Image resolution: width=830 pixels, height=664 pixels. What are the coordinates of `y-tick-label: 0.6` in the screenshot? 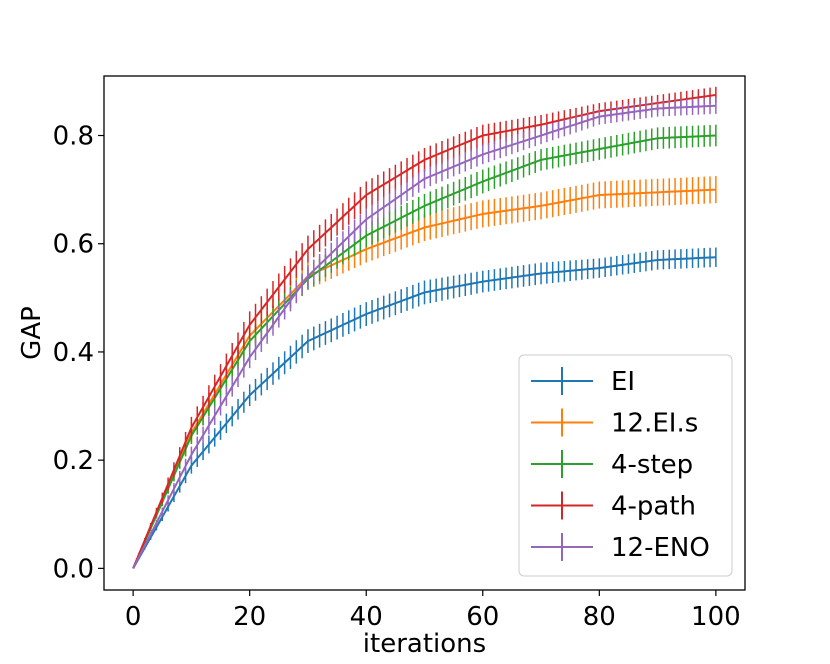 It's located at (73, 245).